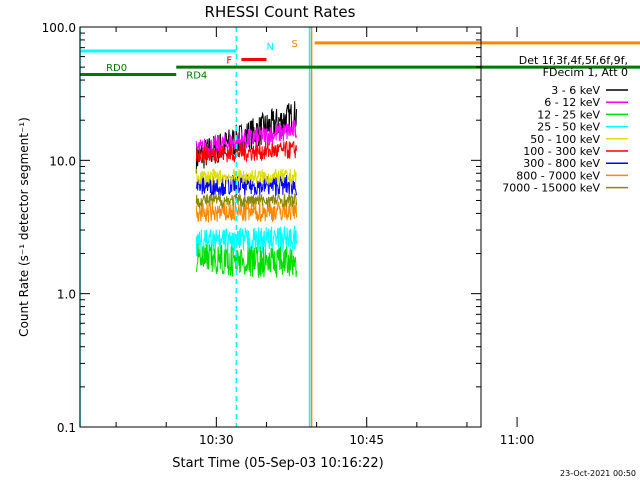  Describe the element at coordinates (568, 127) in the screenshot. I see `legend-entry-label-3: 25 - 50 keV` at that location.